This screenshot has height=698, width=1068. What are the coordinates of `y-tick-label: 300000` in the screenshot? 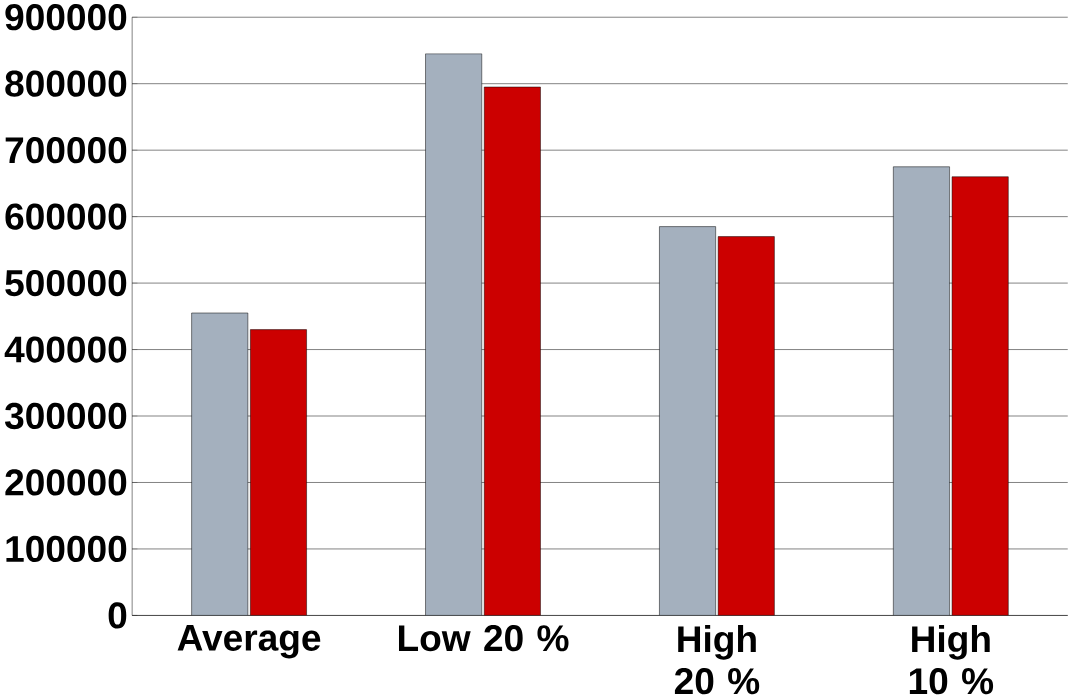 It's located at (65, 415).